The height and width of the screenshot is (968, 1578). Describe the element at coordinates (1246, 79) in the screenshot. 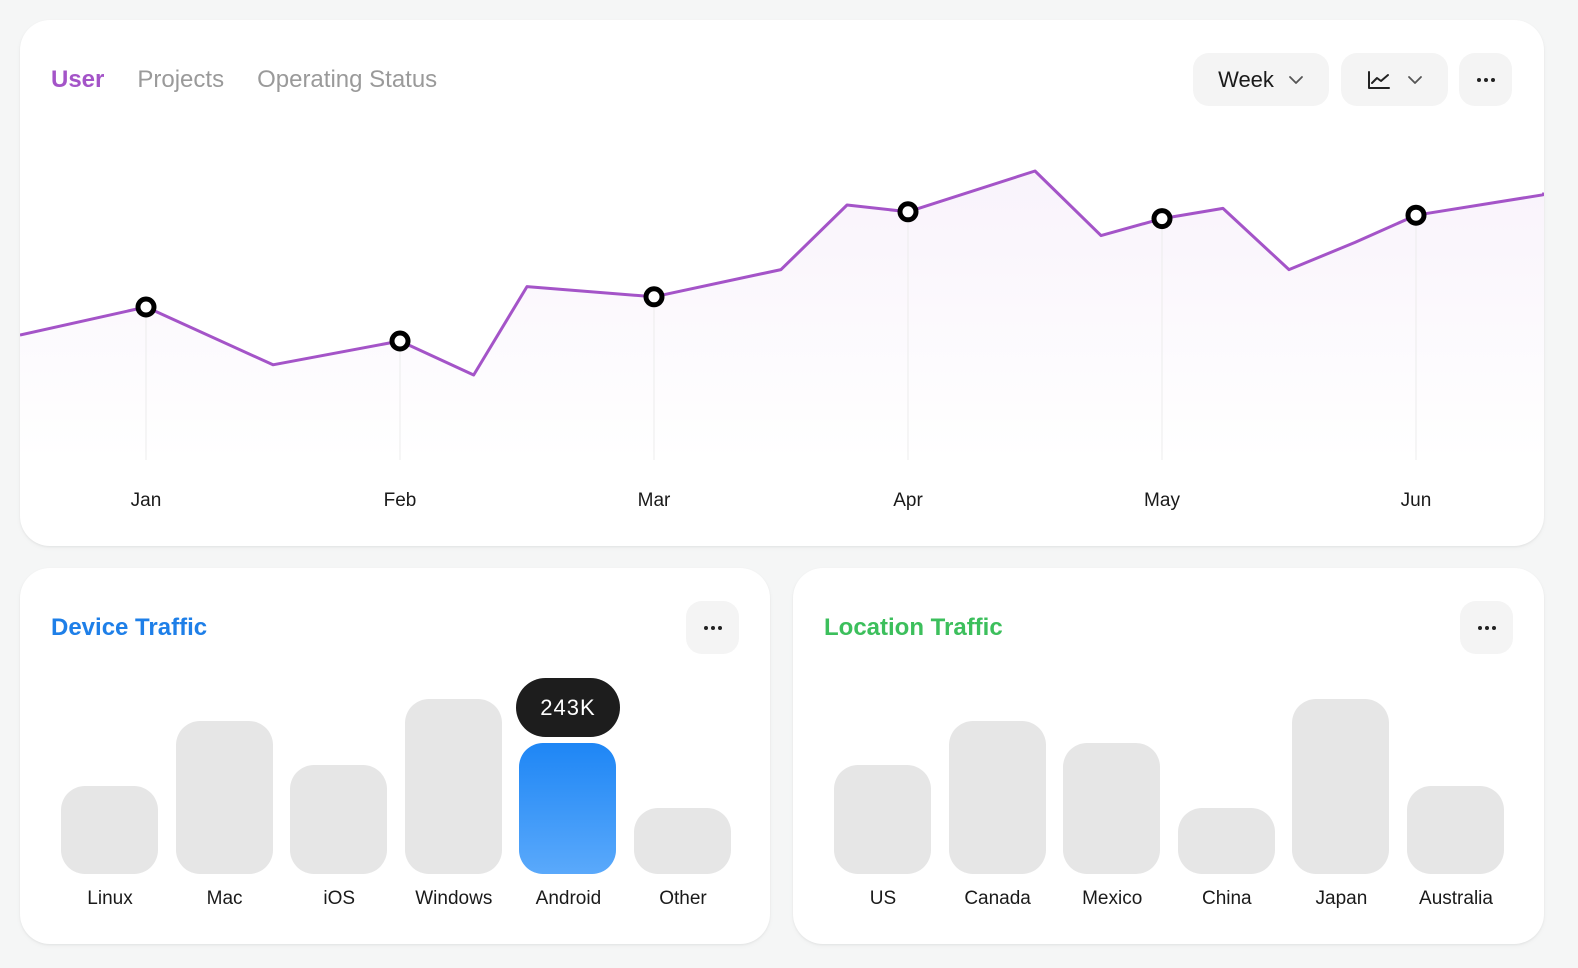

I see `period-select-value: Week` at that location.